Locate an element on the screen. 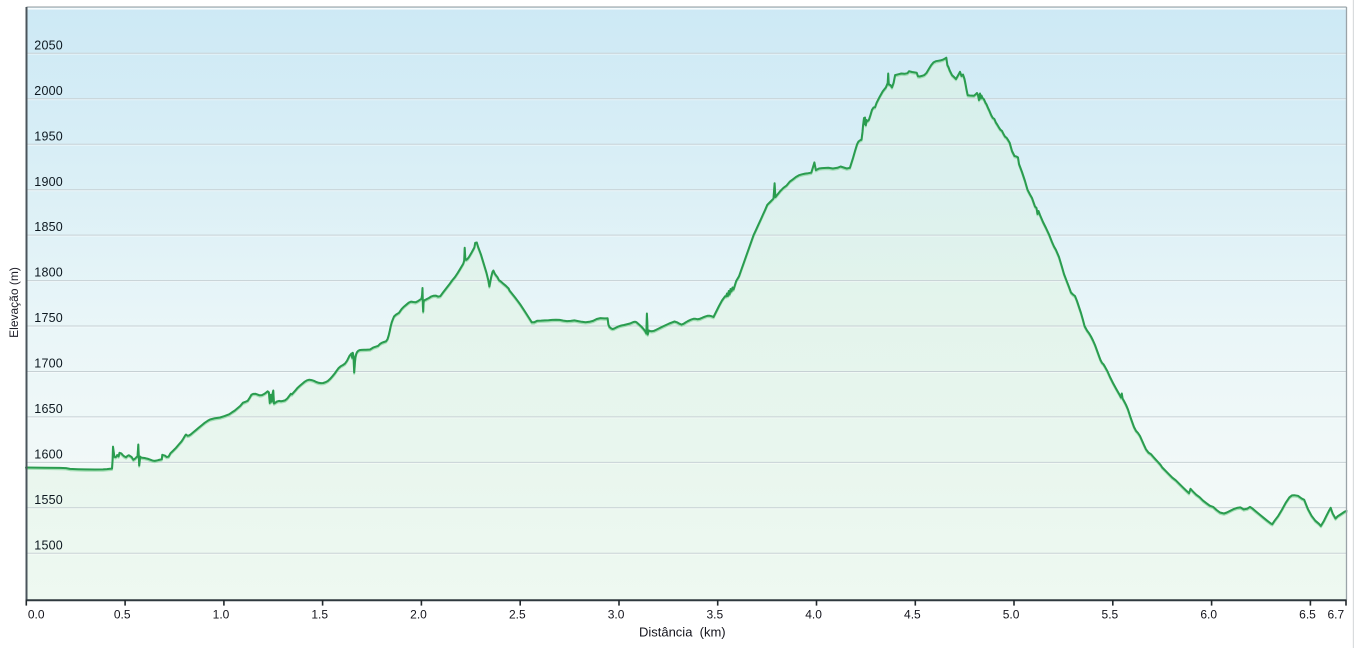 This screenshot has height=648, width=1354. svg-text: 1700 is located at coordinates (48, 364).